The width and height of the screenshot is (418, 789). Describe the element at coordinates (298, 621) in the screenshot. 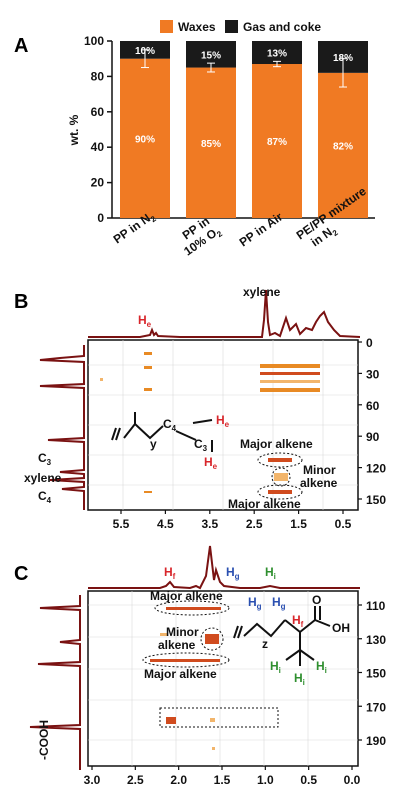

I see `panel-c-hf: Hf` at that location.